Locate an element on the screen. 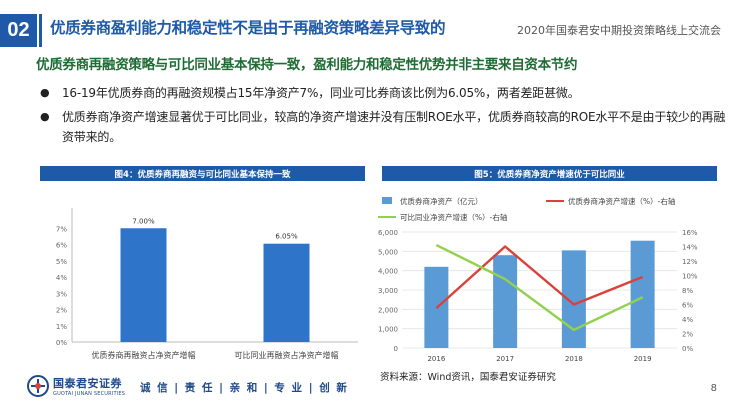 Image resolution: width=747 pixels, height=417 pixels. left-y-tick-label: 3,000 is located at coordinates (388, 291).